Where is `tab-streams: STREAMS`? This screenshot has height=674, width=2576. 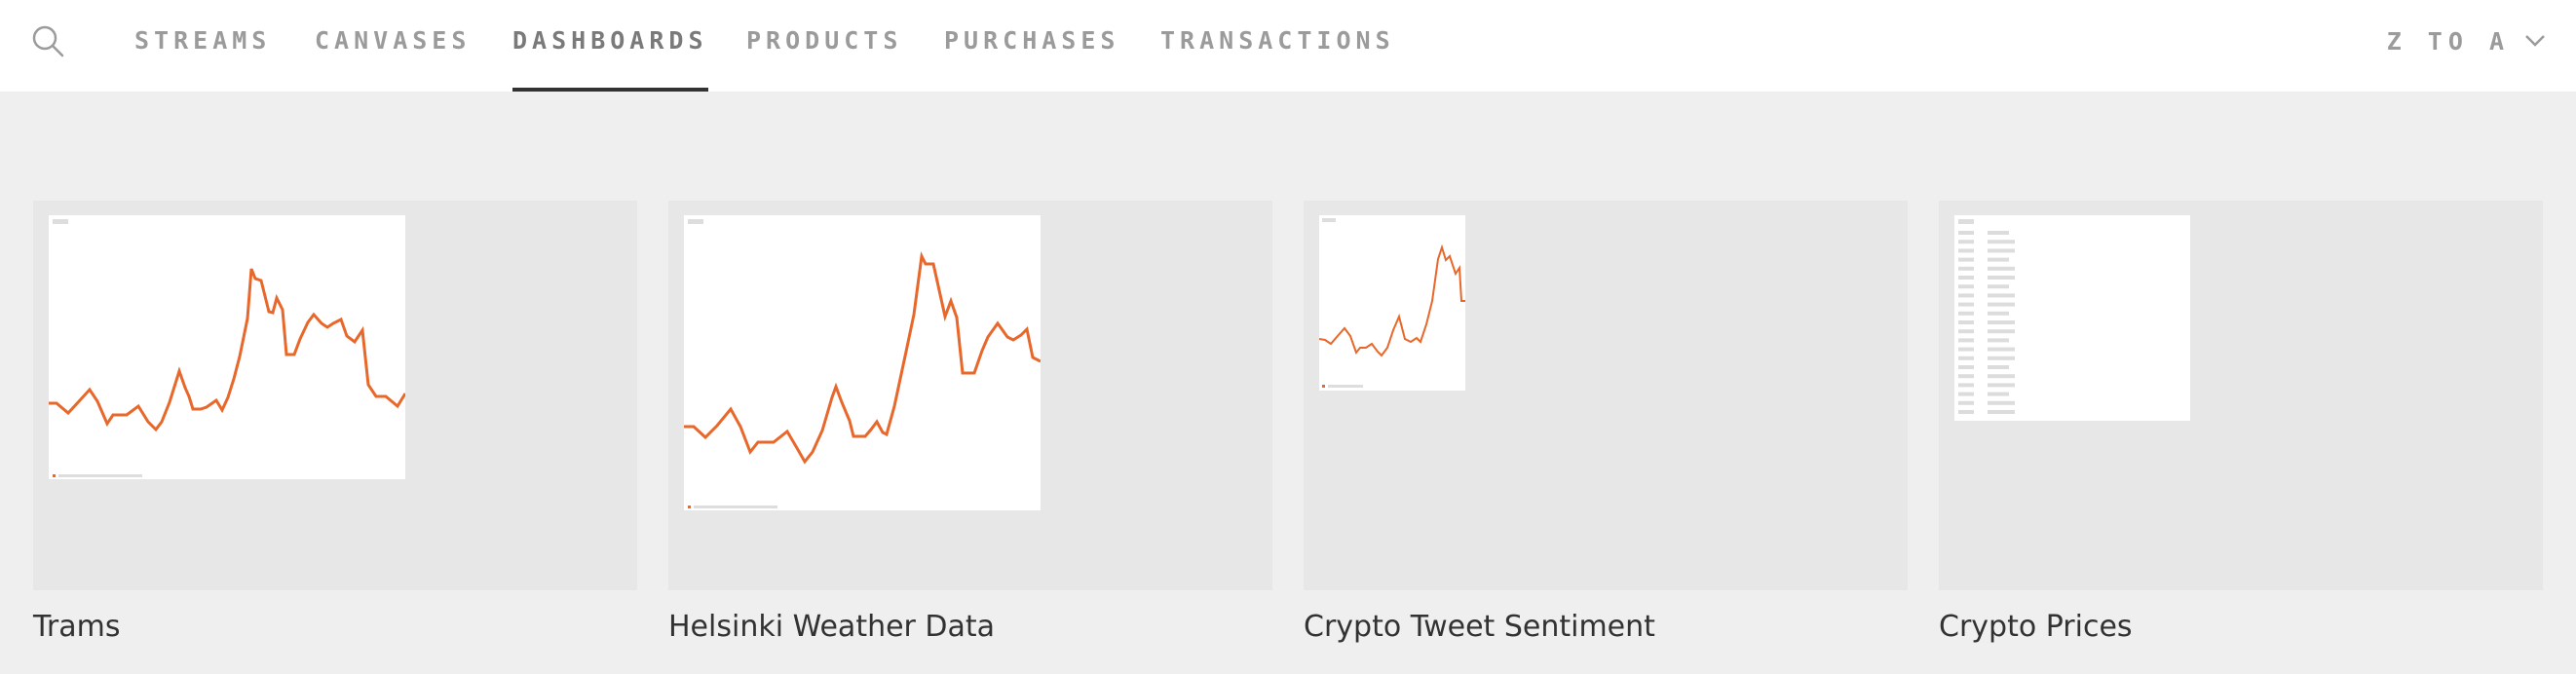 tab-streams: STREAMS is located at coordinates (203, 40).